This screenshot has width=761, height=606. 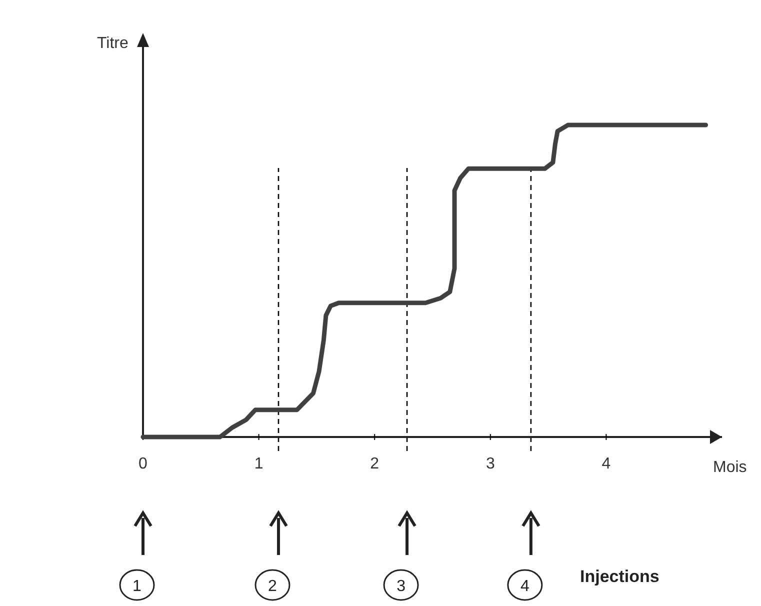 What do you see at coordinates (606, 463) in the screenshot?
I see `x-tick-label: 4` at bounding box center [606, 463].